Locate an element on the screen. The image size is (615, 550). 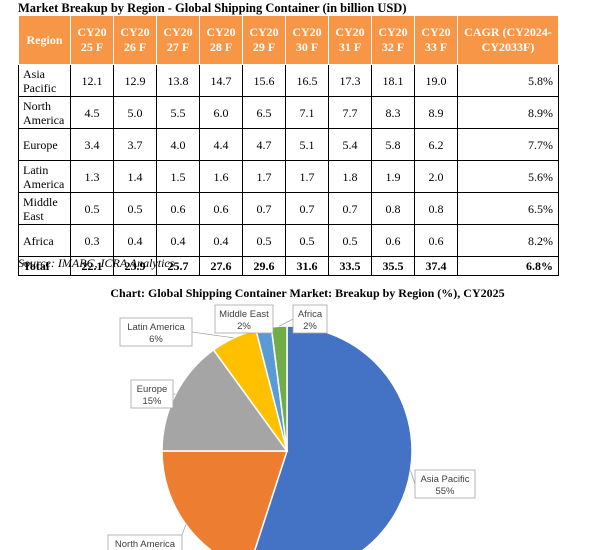
slice-label: Latin America is located at coordinates (156, 327).